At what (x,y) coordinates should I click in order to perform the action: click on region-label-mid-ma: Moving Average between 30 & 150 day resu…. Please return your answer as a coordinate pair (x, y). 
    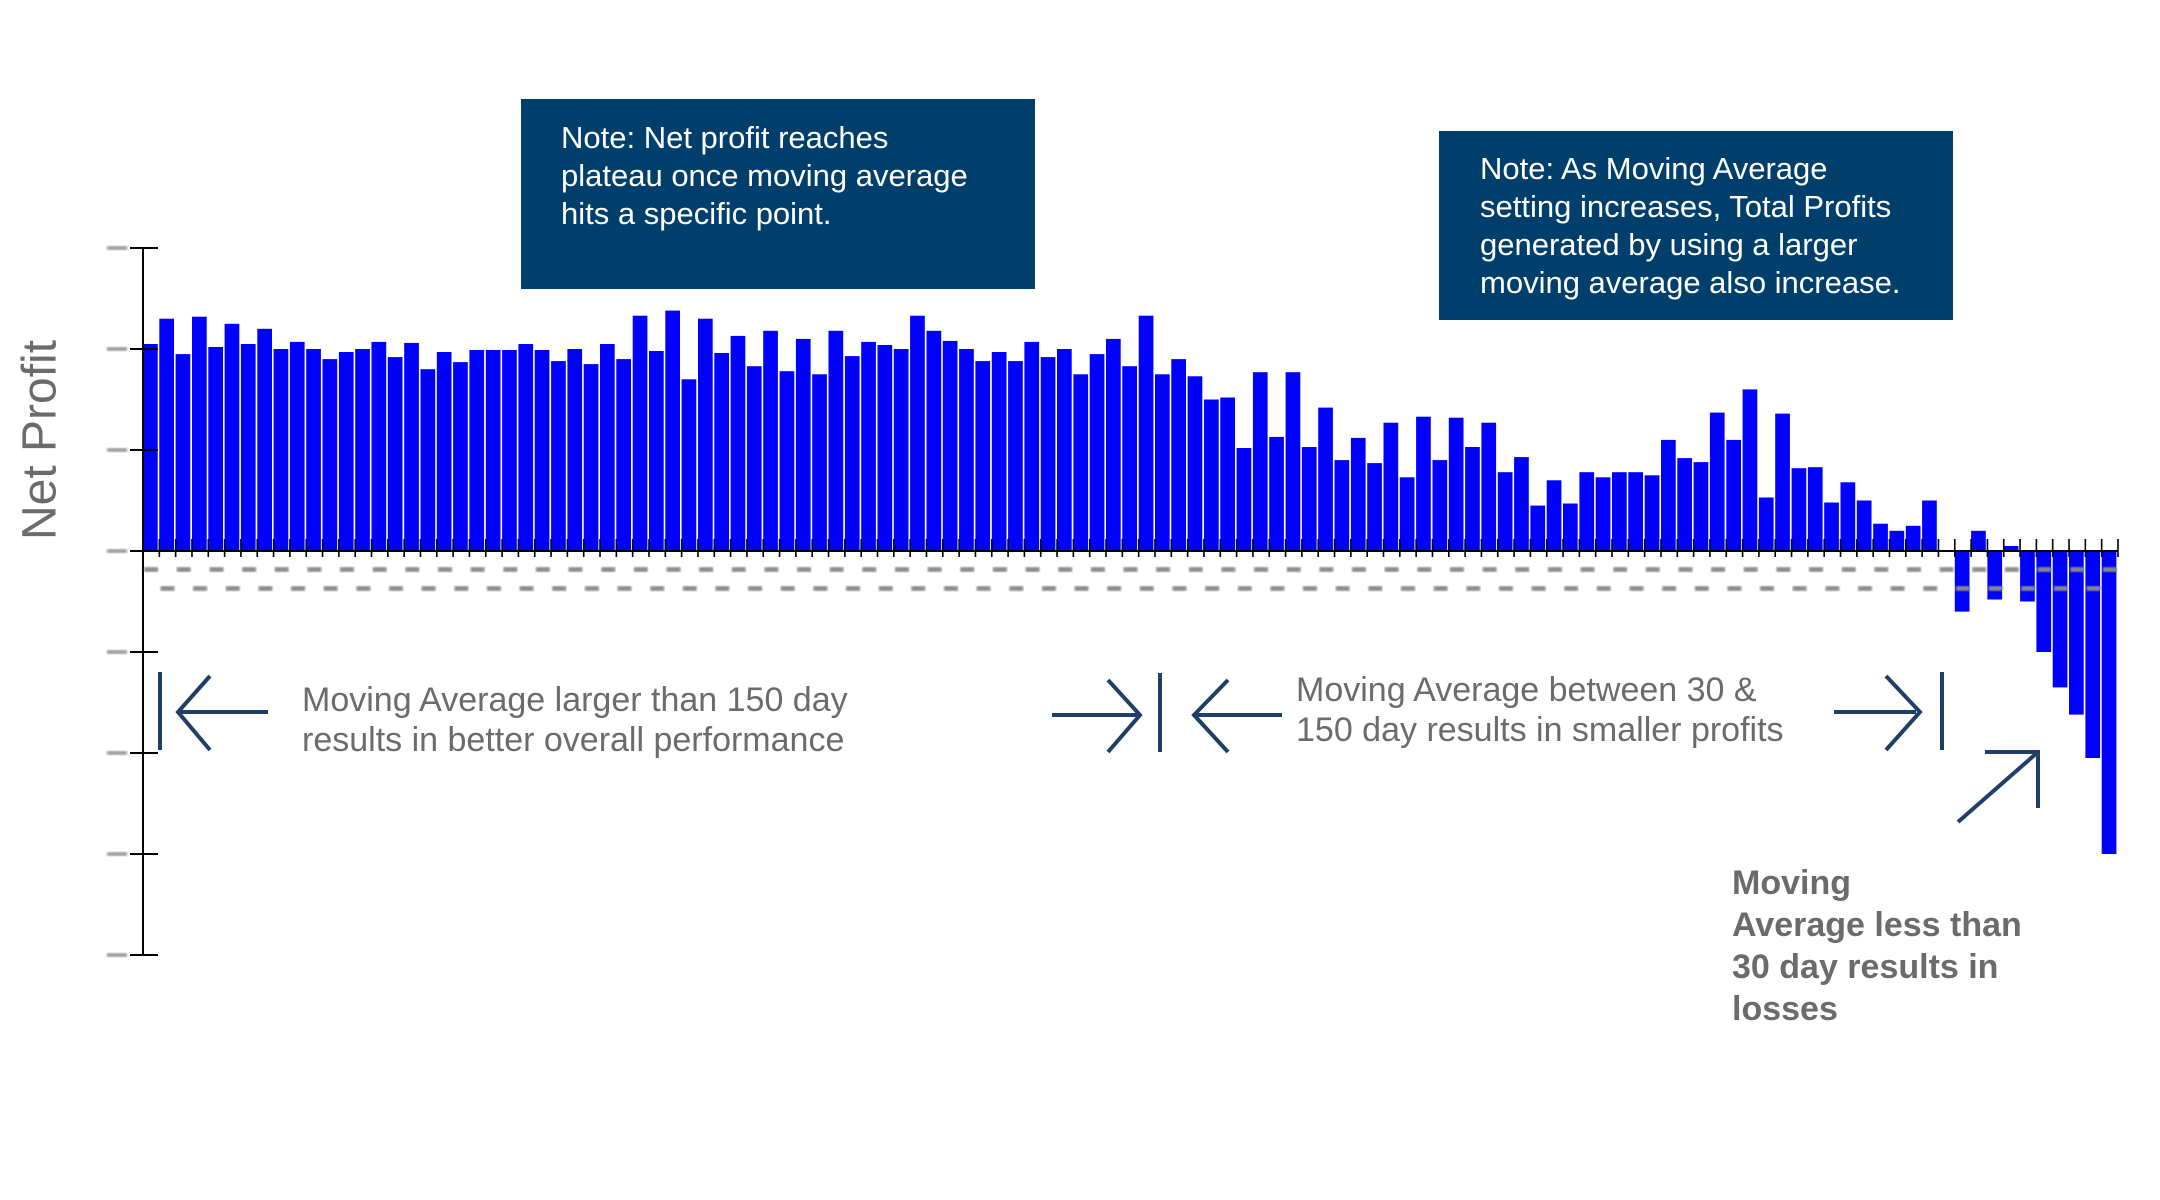
    Looking at the image, I should click on (1540, 710).